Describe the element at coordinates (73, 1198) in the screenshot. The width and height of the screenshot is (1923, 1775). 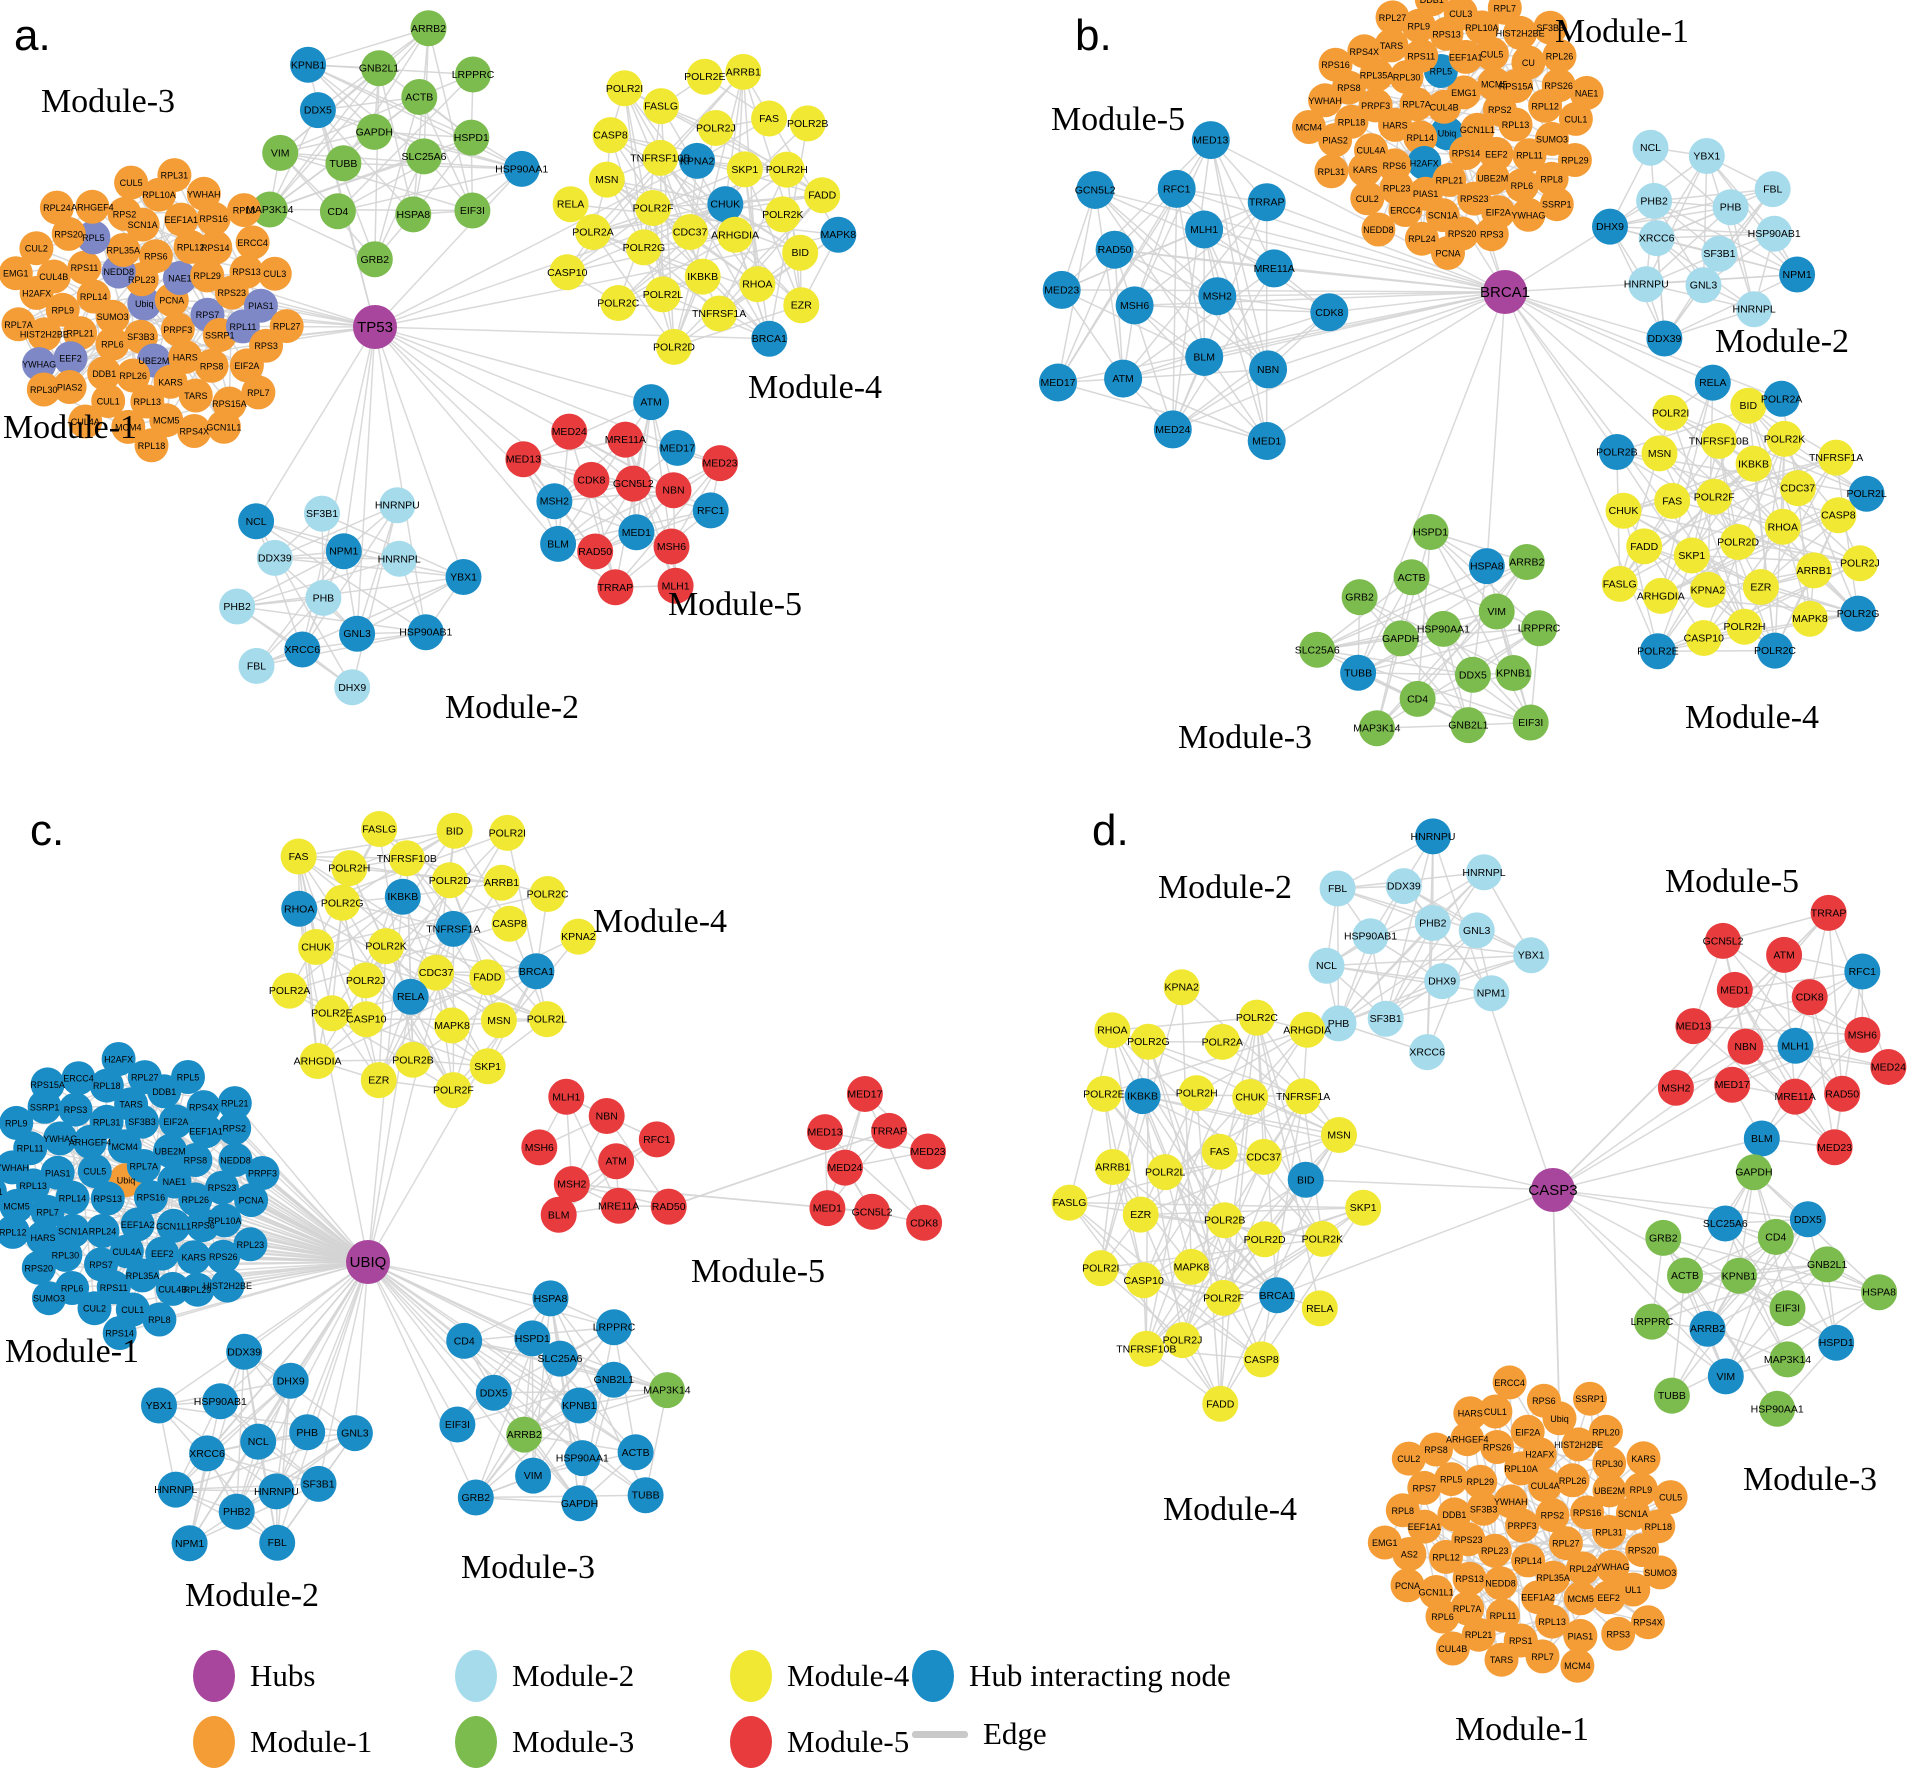
I see `gene-node-label: RPL14` at that location.